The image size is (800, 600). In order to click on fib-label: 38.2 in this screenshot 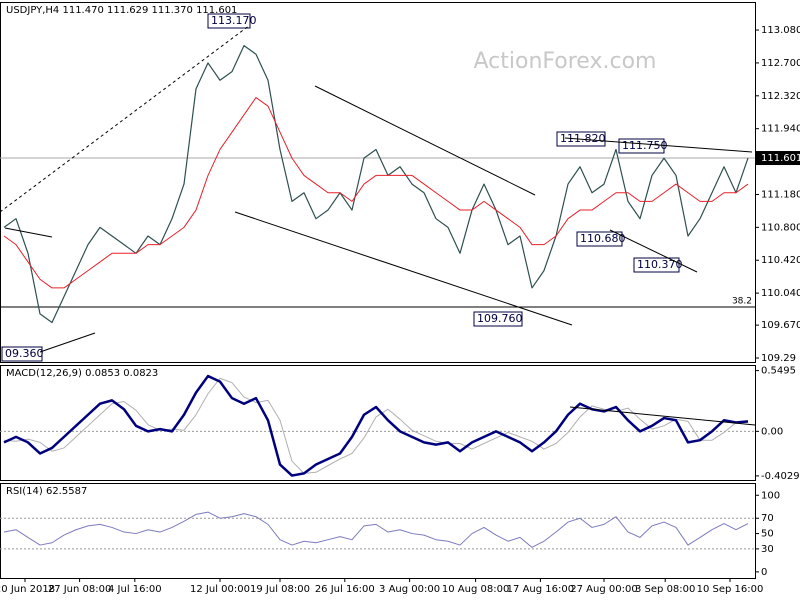, I will do `click(742, 301)`.